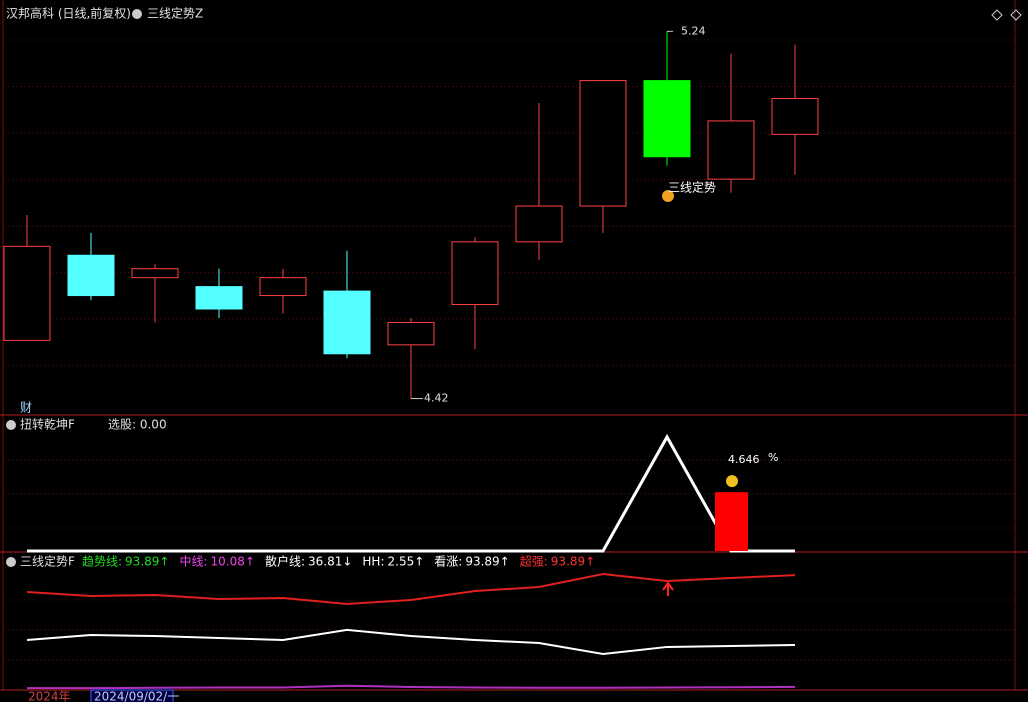 The image size is (1028, 702). What do you see at coordinates (136, 696) in the screenshot?
I see `cursor-date: 2024/09/02/一` at bounding box center [136, 696].